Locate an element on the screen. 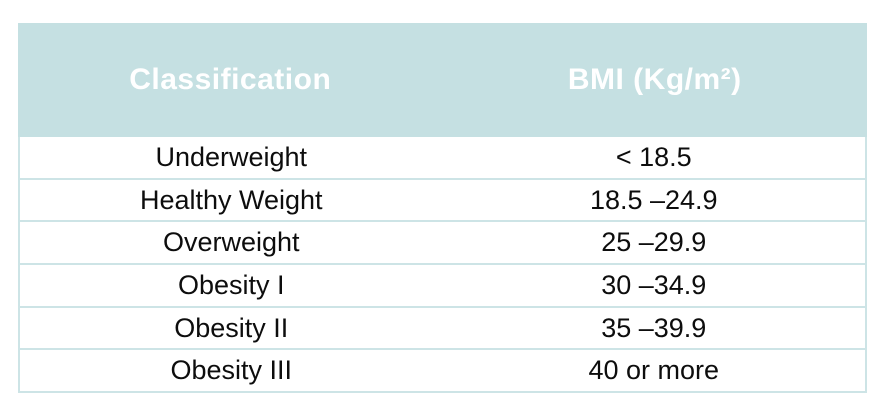 The width and height of the screenshot is (886, 410). cell-bmi: 25 –29.9 is located at coordinates (654, 242).